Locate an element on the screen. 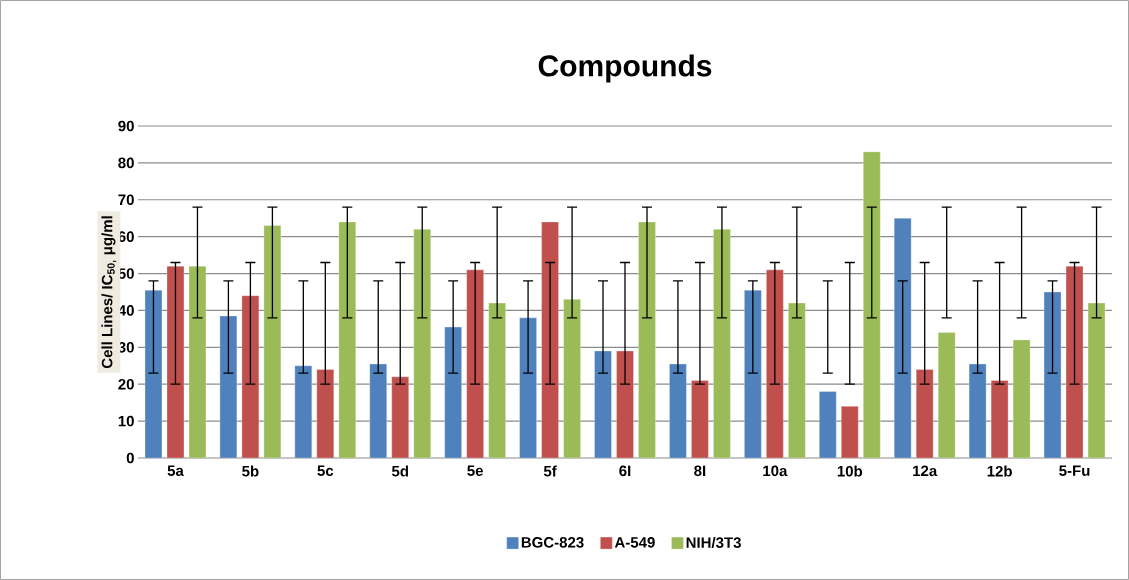 This screenshot has height=580, width=1129. x-tick-label: 5a is located at coordinates (175, 470).